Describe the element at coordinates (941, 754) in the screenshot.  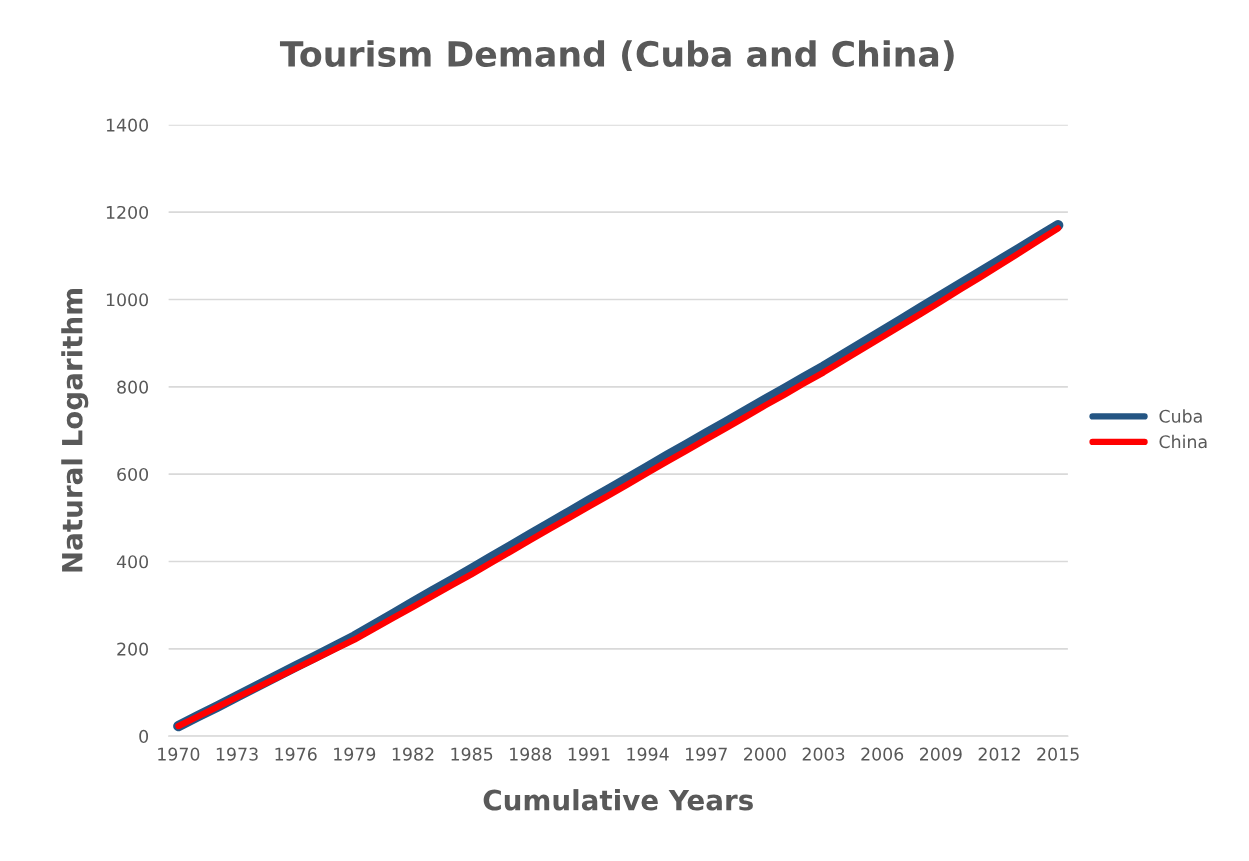
I see `x-tick-label: 2009` at that location.